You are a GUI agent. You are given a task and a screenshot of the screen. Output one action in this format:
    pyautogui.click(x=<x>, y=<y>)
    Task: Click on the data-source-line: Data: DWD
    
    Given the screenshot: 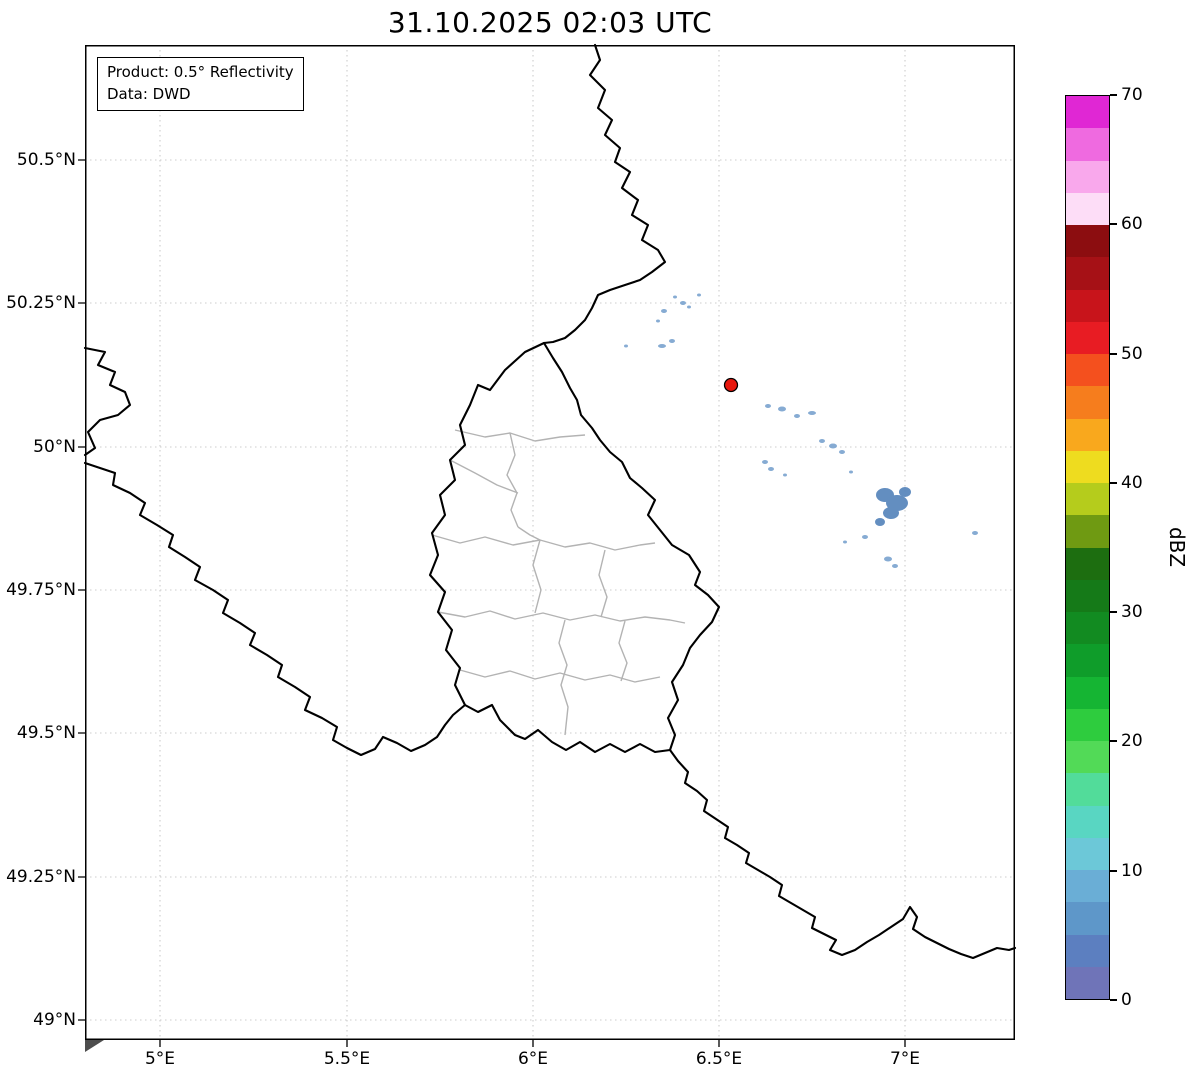 What is the action you would take?
    pyautogui.click(x=149, y=93)
    